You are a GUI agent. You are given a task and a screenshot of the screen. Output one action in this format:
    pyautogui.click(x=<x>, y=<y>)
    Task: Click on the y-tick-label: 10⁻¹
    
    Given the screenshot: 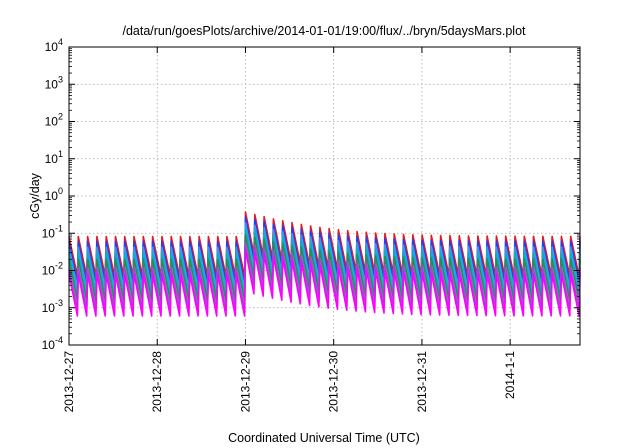 What is the action you would take?
    pyautogui.click(x=52, y=231)
    